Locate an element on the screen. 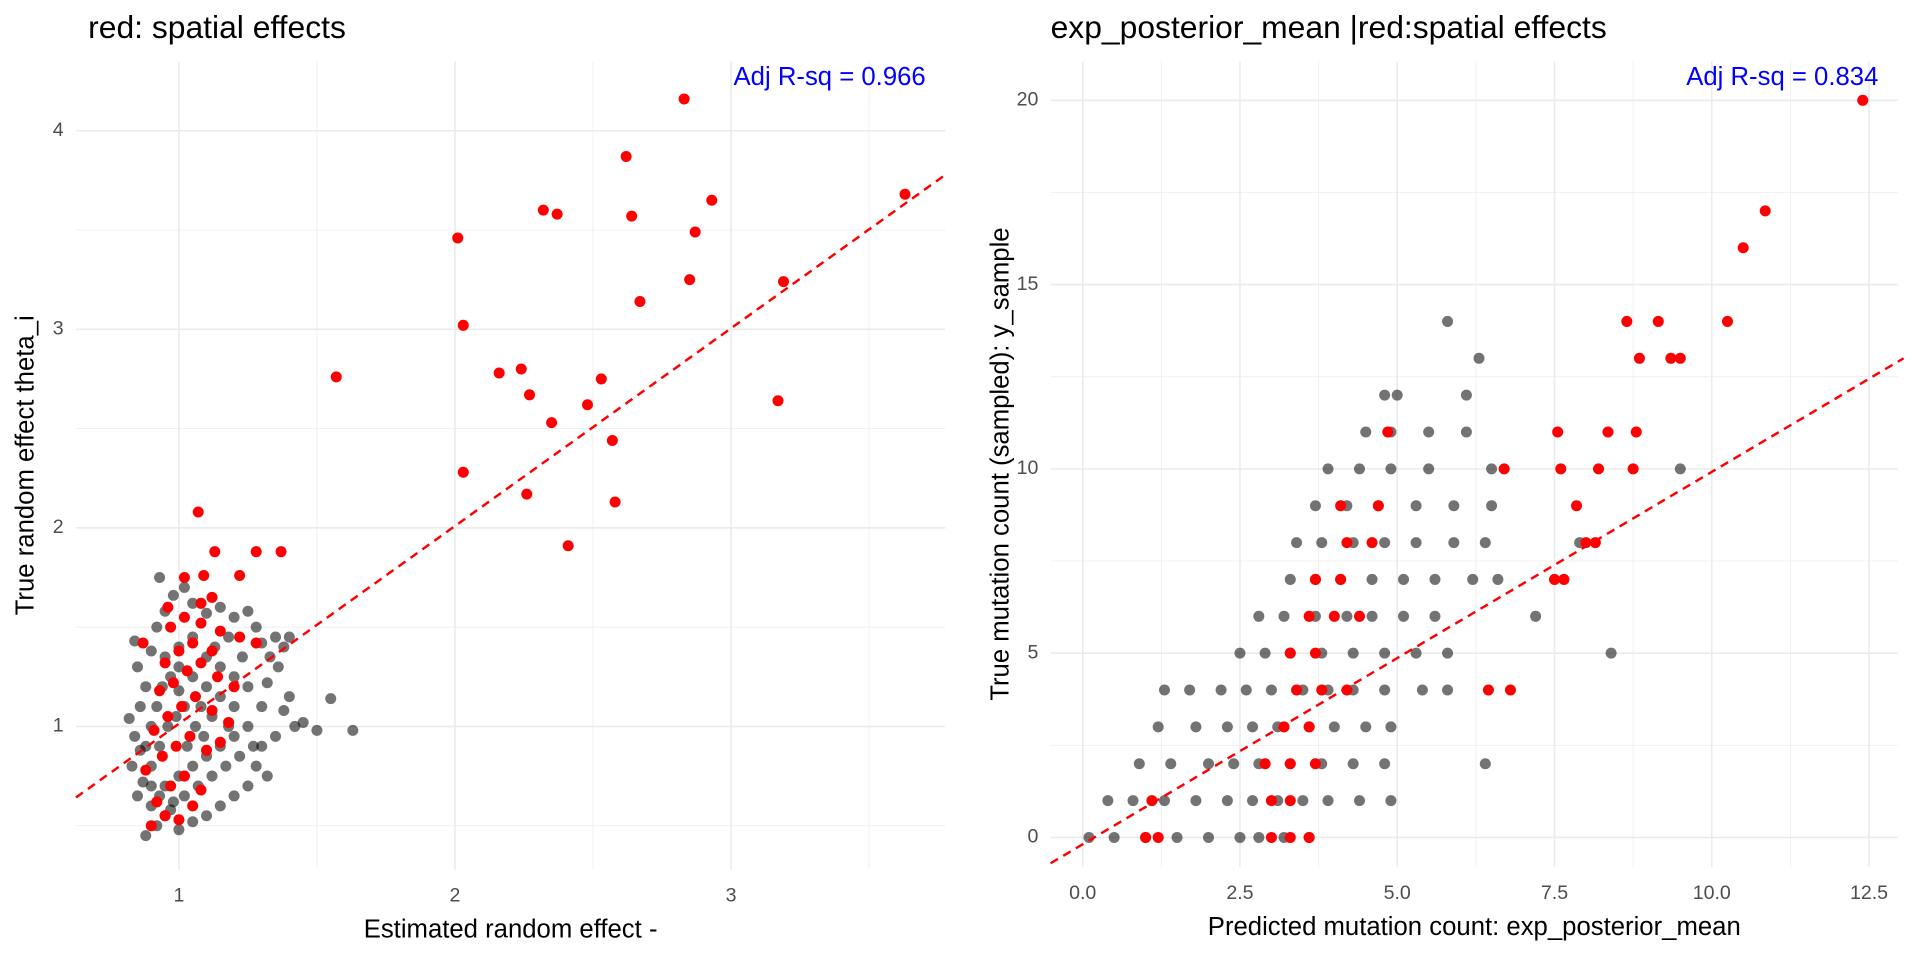 The height and width of the screenshot is (960, 1920). y-axis-title: True random effect theta_i is located at coordinates (26, 465).